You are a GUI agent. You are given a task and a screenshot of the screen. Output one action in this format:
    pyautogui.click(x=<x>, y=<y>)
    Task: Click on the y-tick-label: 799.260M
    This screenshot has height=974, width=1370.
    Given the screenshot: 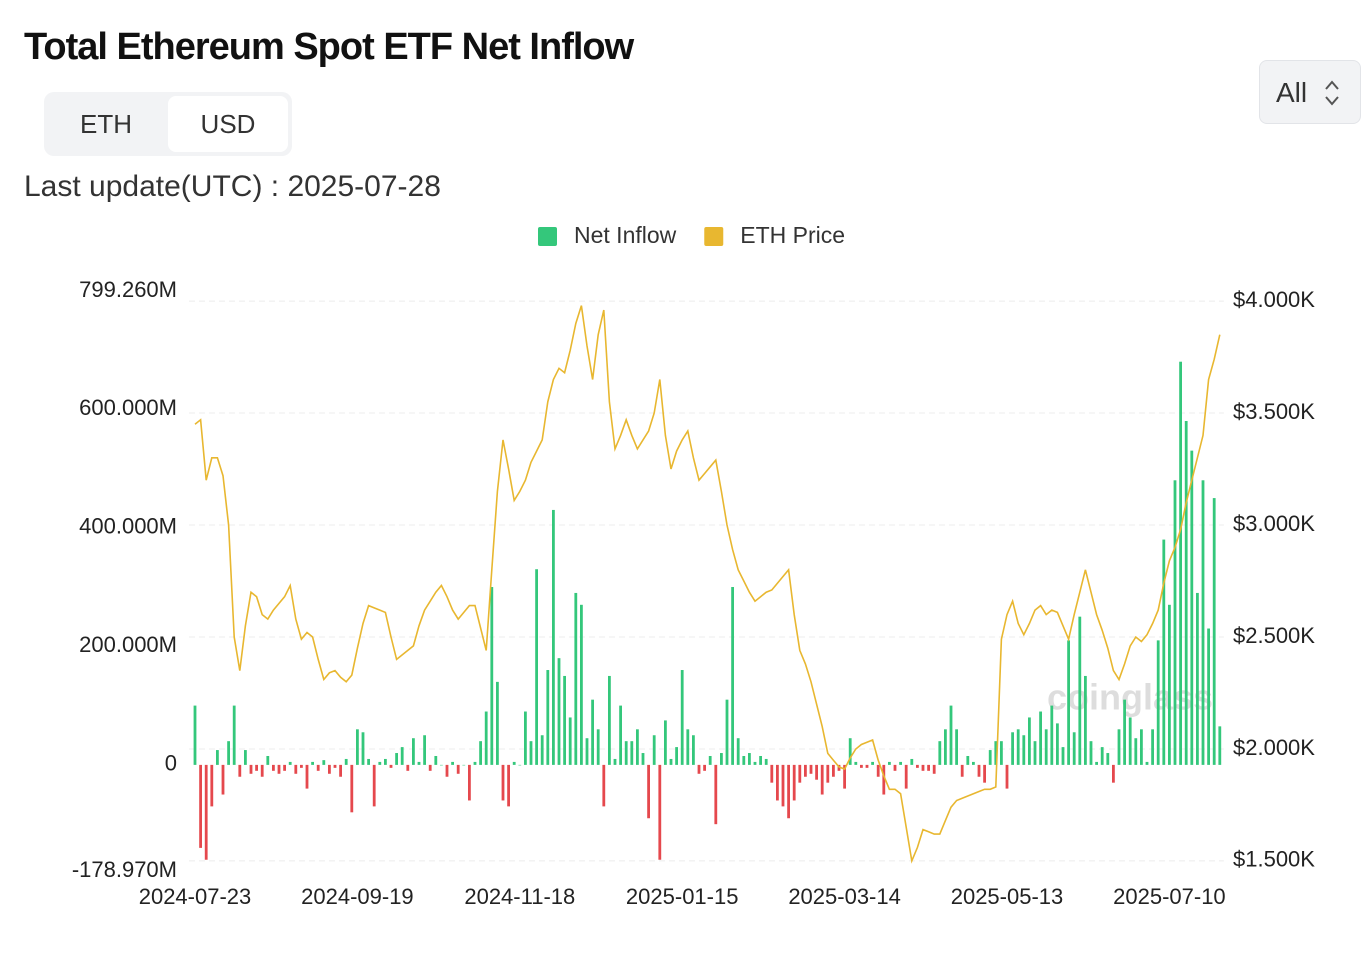 What is the action you would take?
    pyautogui.click(x=128, y=289)
    